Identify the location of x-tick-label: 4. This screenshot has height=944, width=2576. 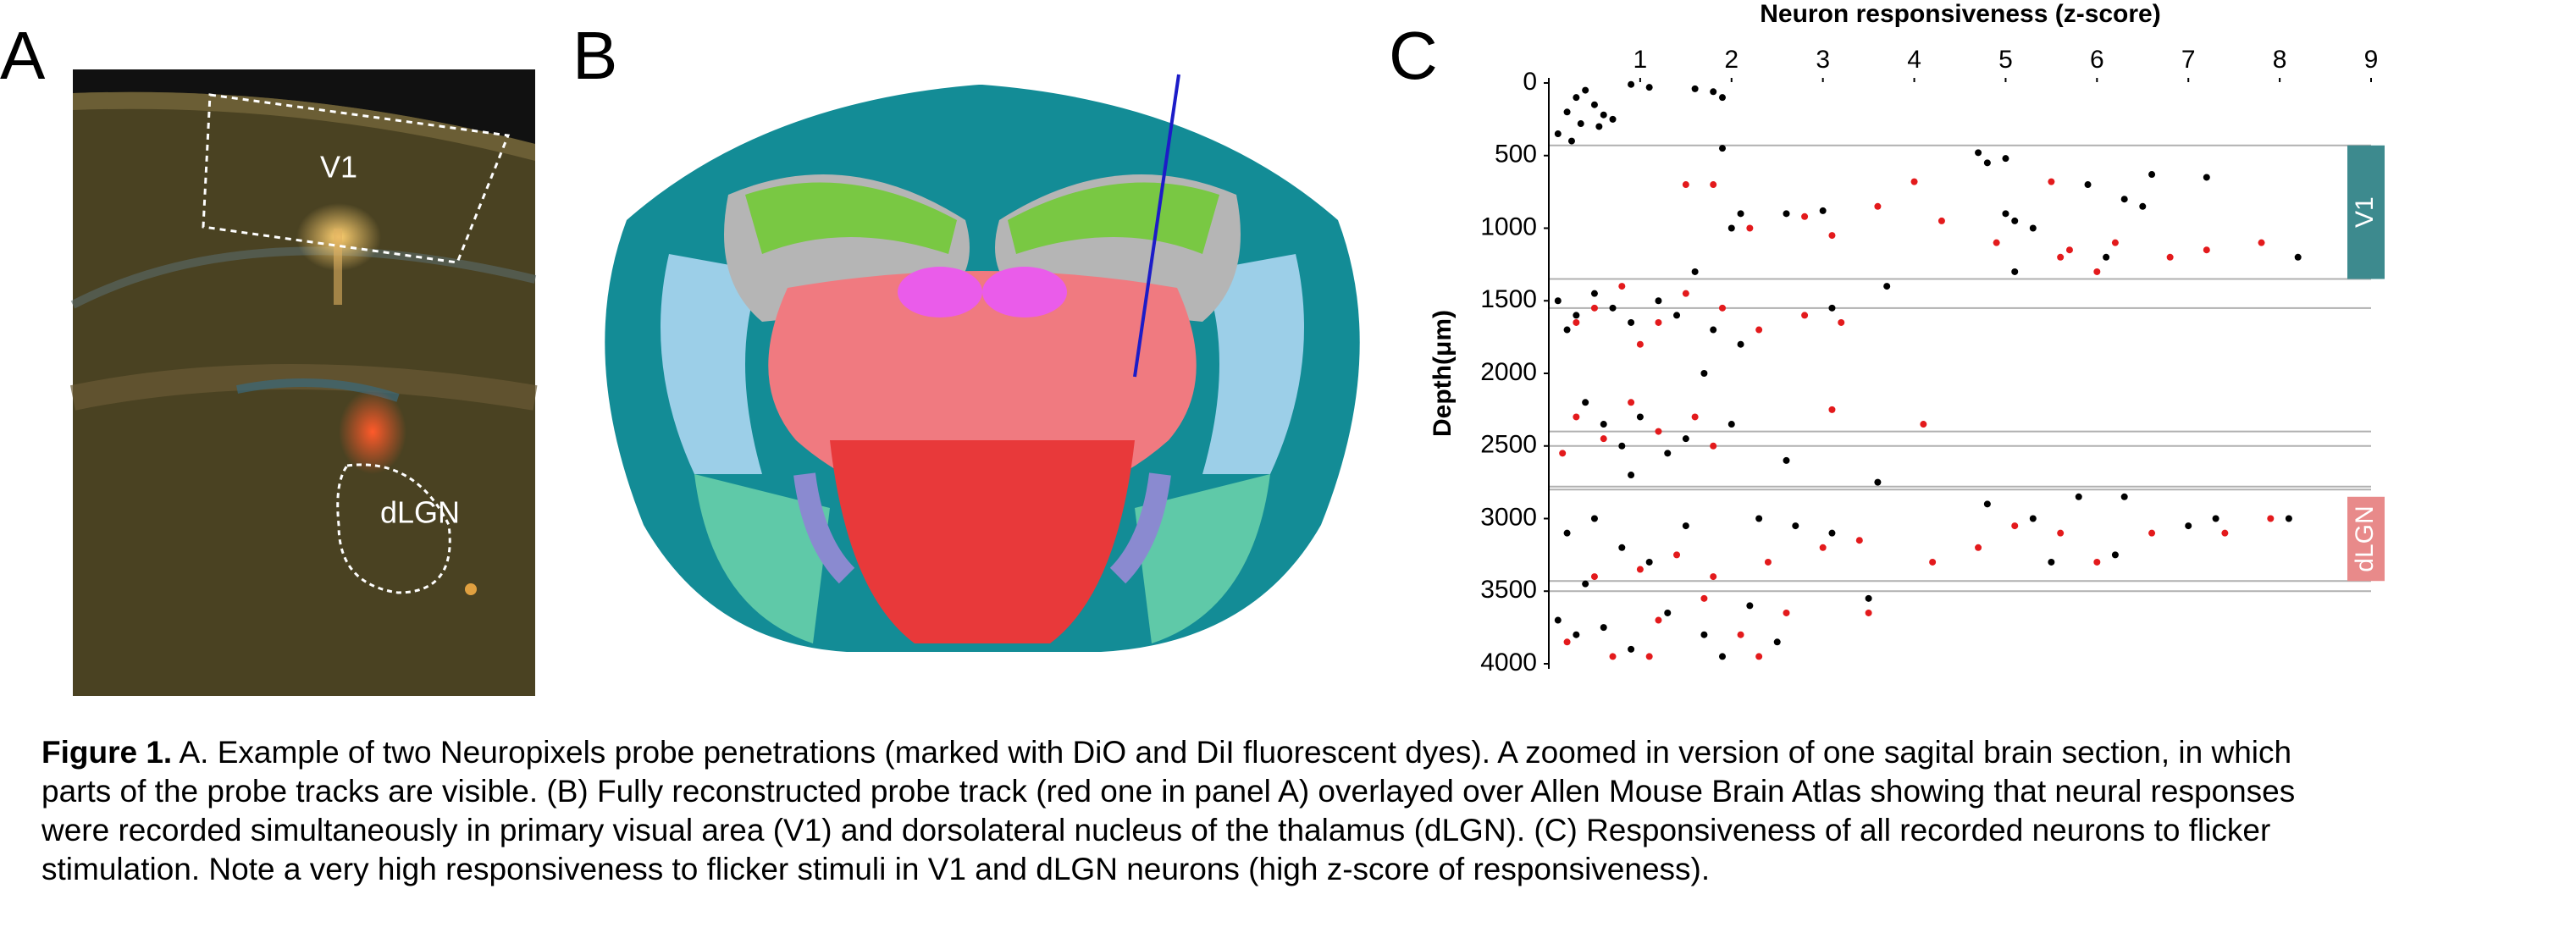
(1914, 60).